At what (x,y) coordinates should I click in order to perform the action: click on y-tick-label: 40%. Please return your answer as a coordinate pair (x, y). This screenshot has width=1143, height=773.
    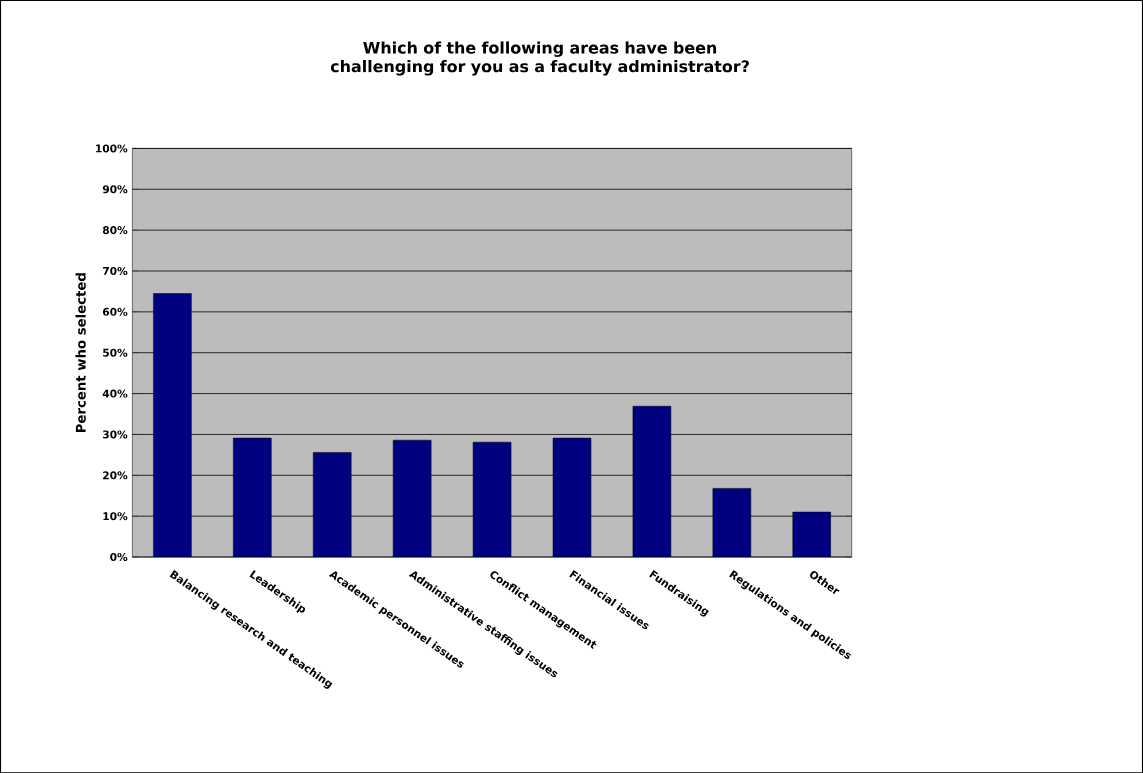
    Looking at the image, I should click on (115, 393).